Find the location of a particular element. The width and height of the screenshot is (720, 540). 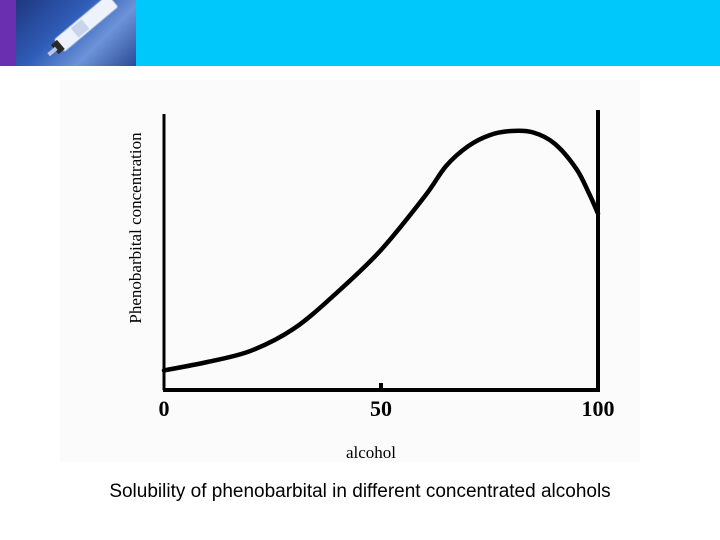

top-banner-bar is located at coordinates (360, 33).